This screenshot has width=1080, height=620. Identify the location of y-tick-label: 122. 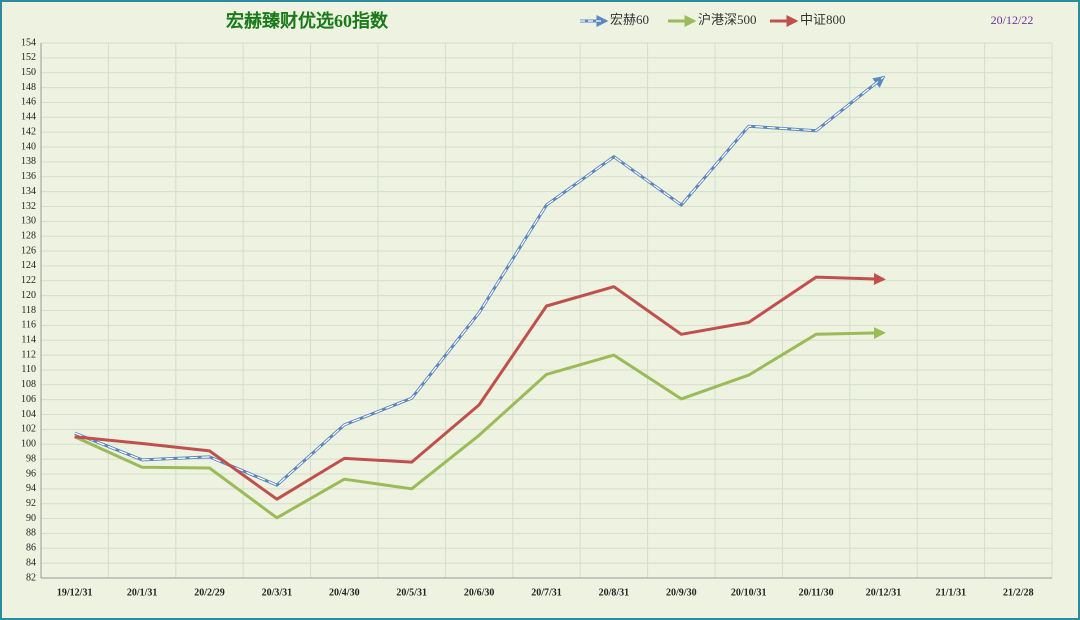
(28, 280).